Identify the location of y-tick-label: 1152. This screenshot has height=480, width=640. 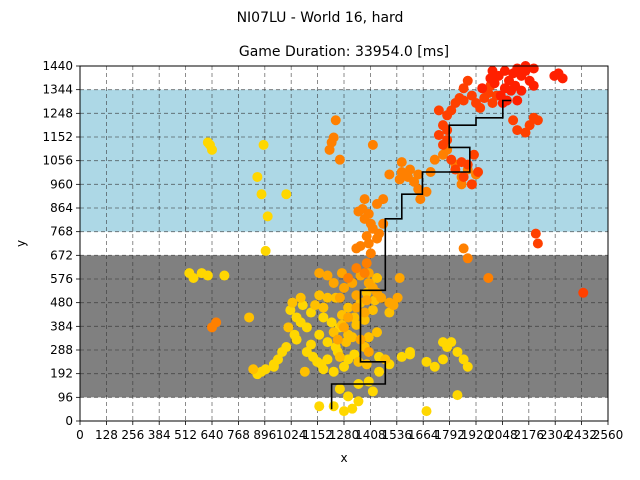
(57, 137).